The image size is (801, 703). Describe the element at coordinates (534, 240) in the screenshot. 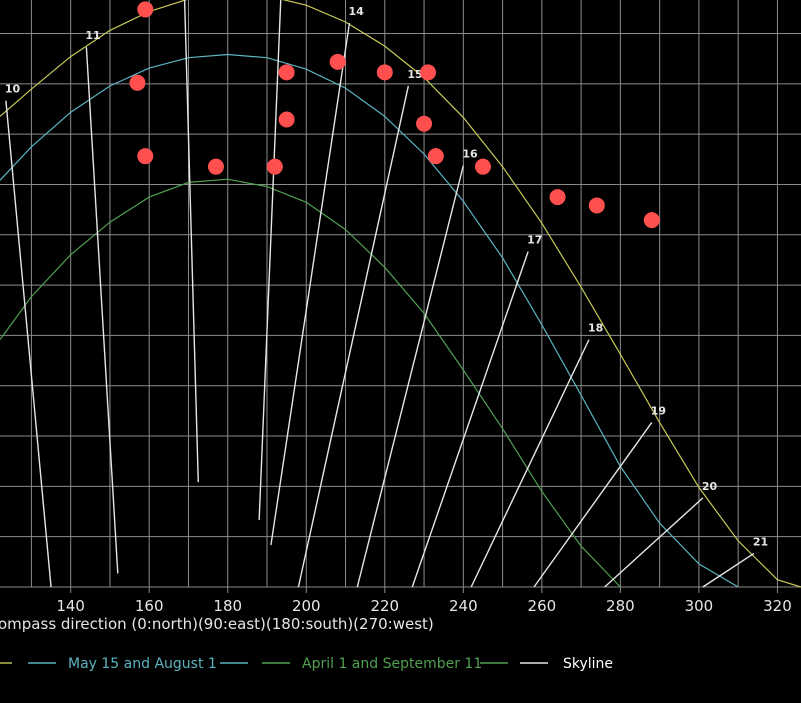

I see `hour-label-17: 17` at that location.